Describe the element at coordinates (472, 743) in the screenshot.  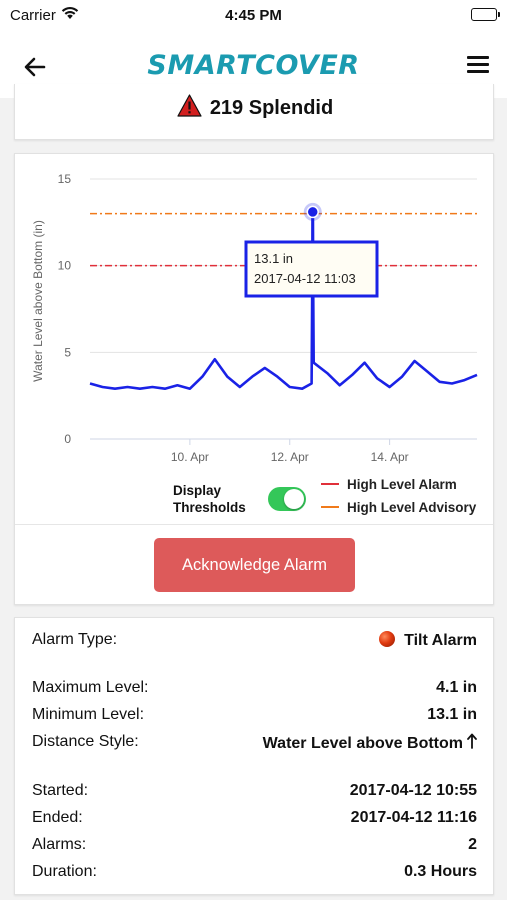
I see `up-arrow-icon` at that location.